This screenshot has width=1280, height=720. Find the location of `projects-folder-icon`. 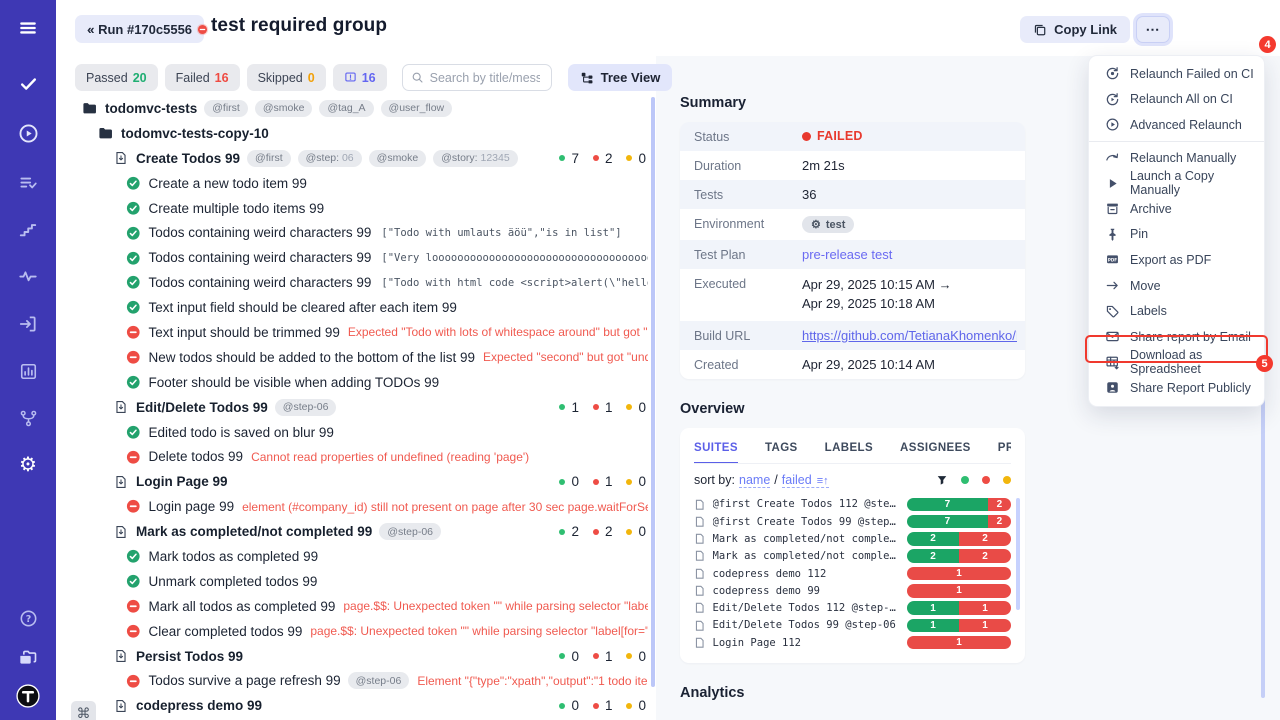

projects-folder-icon is located at coordinates (28, 657).